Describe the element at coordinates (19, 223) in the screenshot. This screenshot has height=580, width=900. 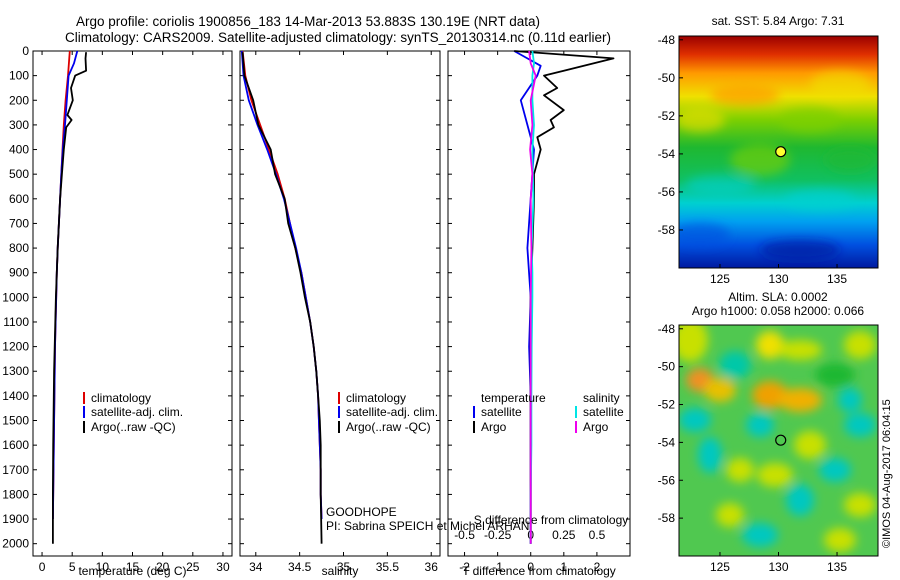
I see `y-tick-label: 700` at that location.